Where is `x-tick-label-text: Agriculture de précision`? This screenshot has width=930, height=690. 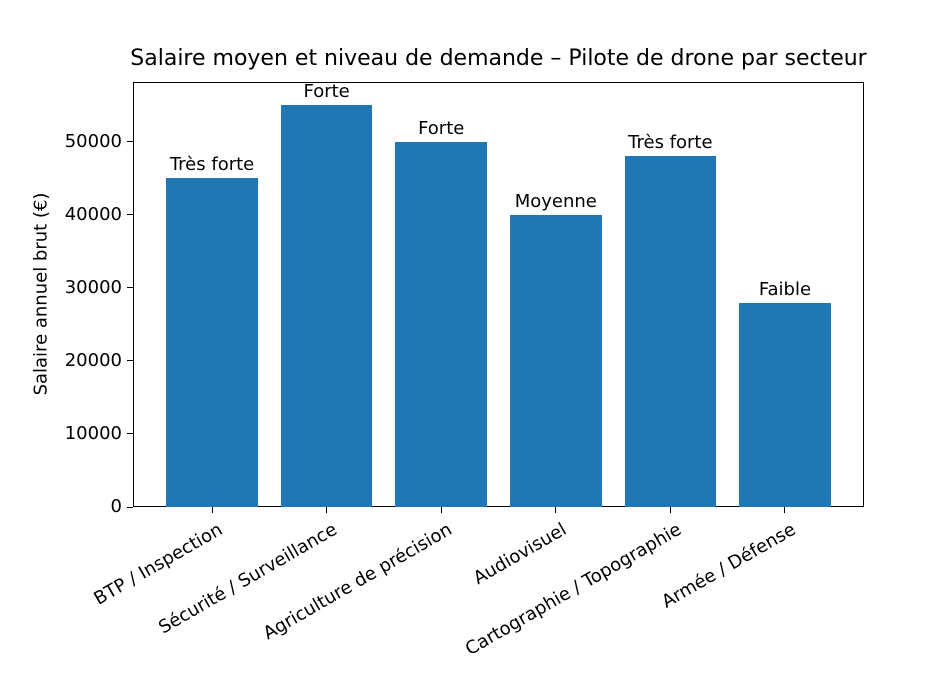
x-tick-label-text: Agriculture de précision is located at coordinates (357, 582).